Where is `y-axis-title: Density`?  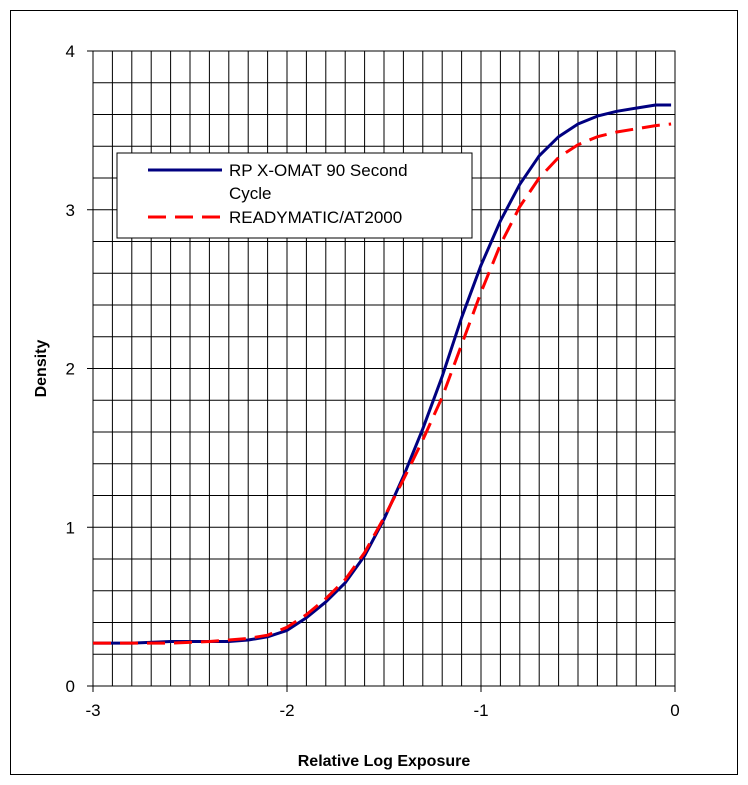 y-axis-title: Density is located at coordinates (41, 369).